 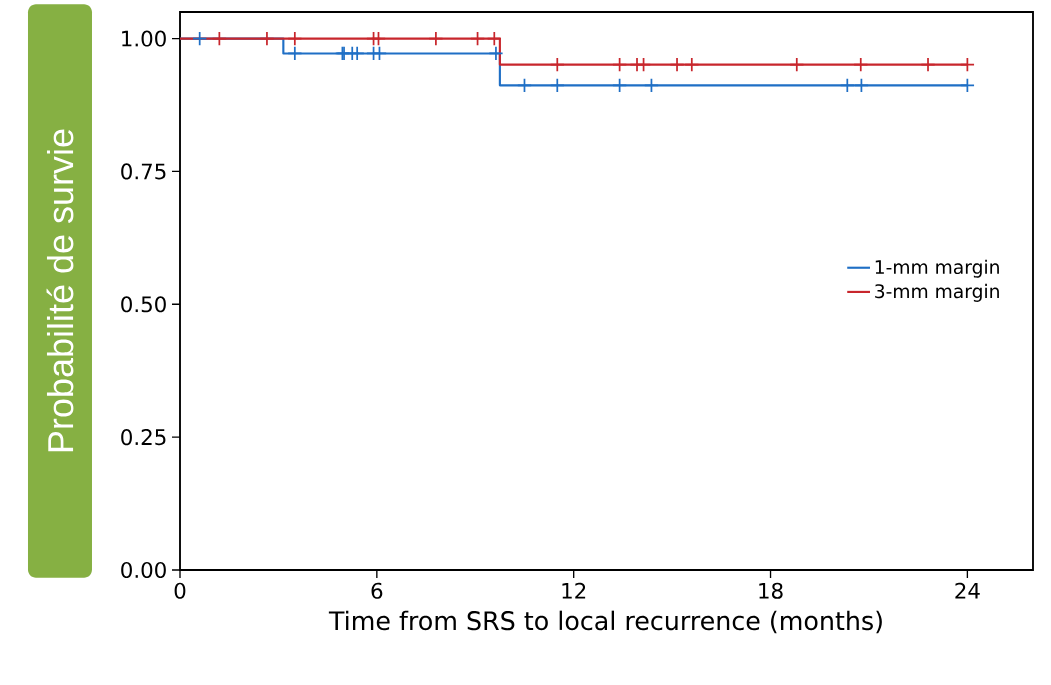 I want to click on legend-label: 1-mm margin, so click(x=937, y=268).